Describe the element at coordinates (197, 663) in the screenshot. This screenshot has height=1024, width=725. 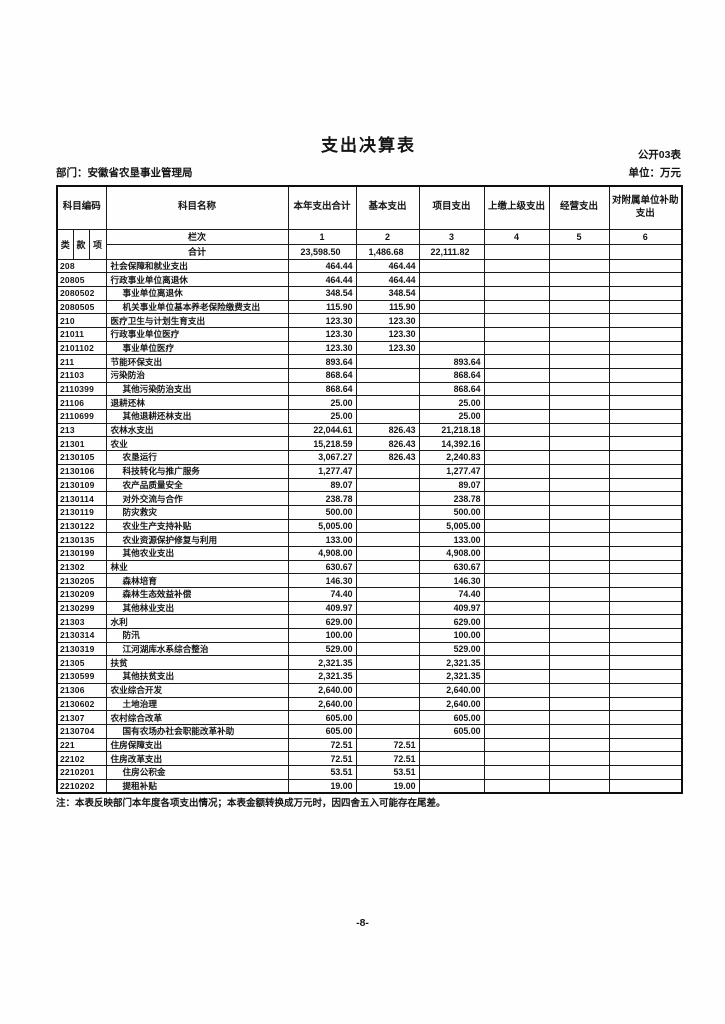
I see `subject-name-cell: 扶贫` at that location.